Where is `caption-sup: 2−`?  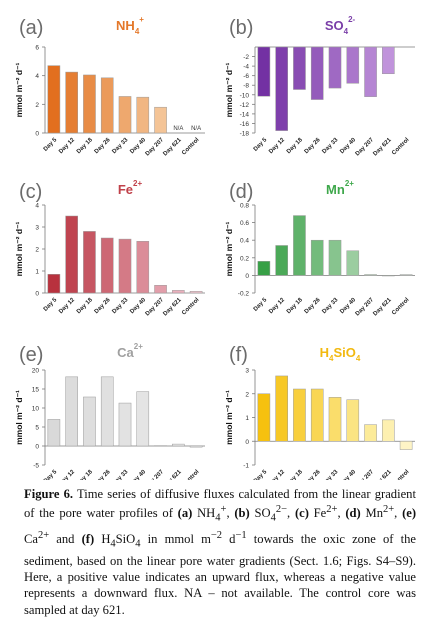 caption-sup: 2− is located at coordinates (281, 510).